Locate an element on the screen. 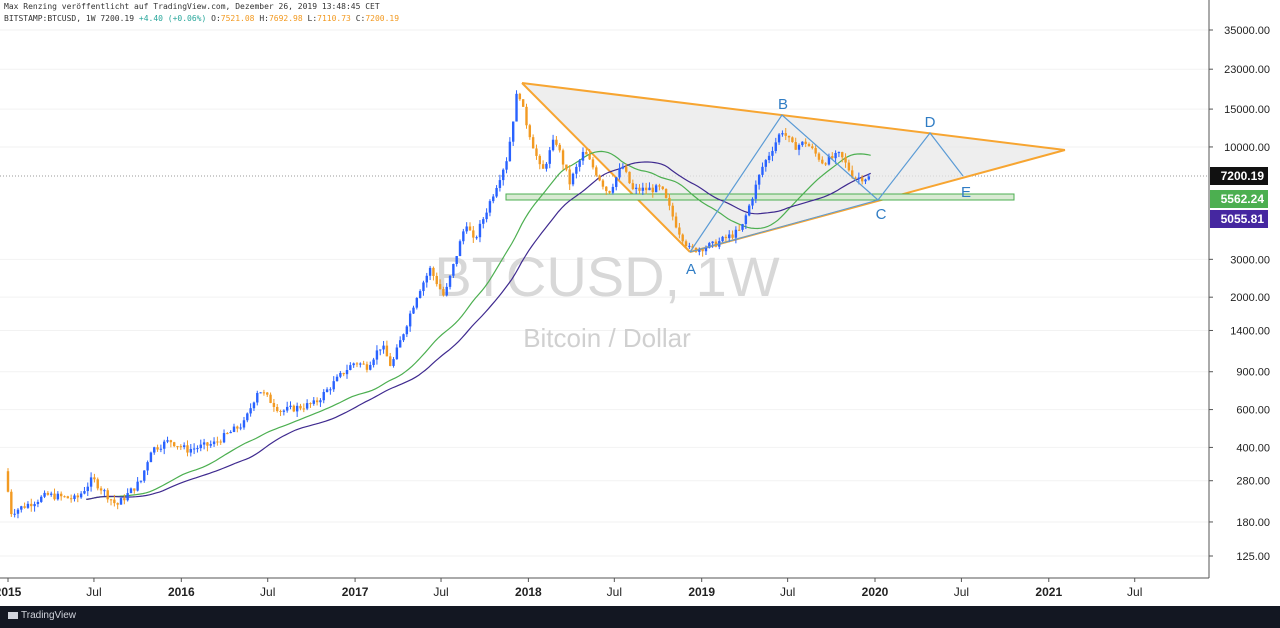 This screenshot has height=628, width=1280. price-tick-label: 900.00 is located at coordinates (1253, 373).